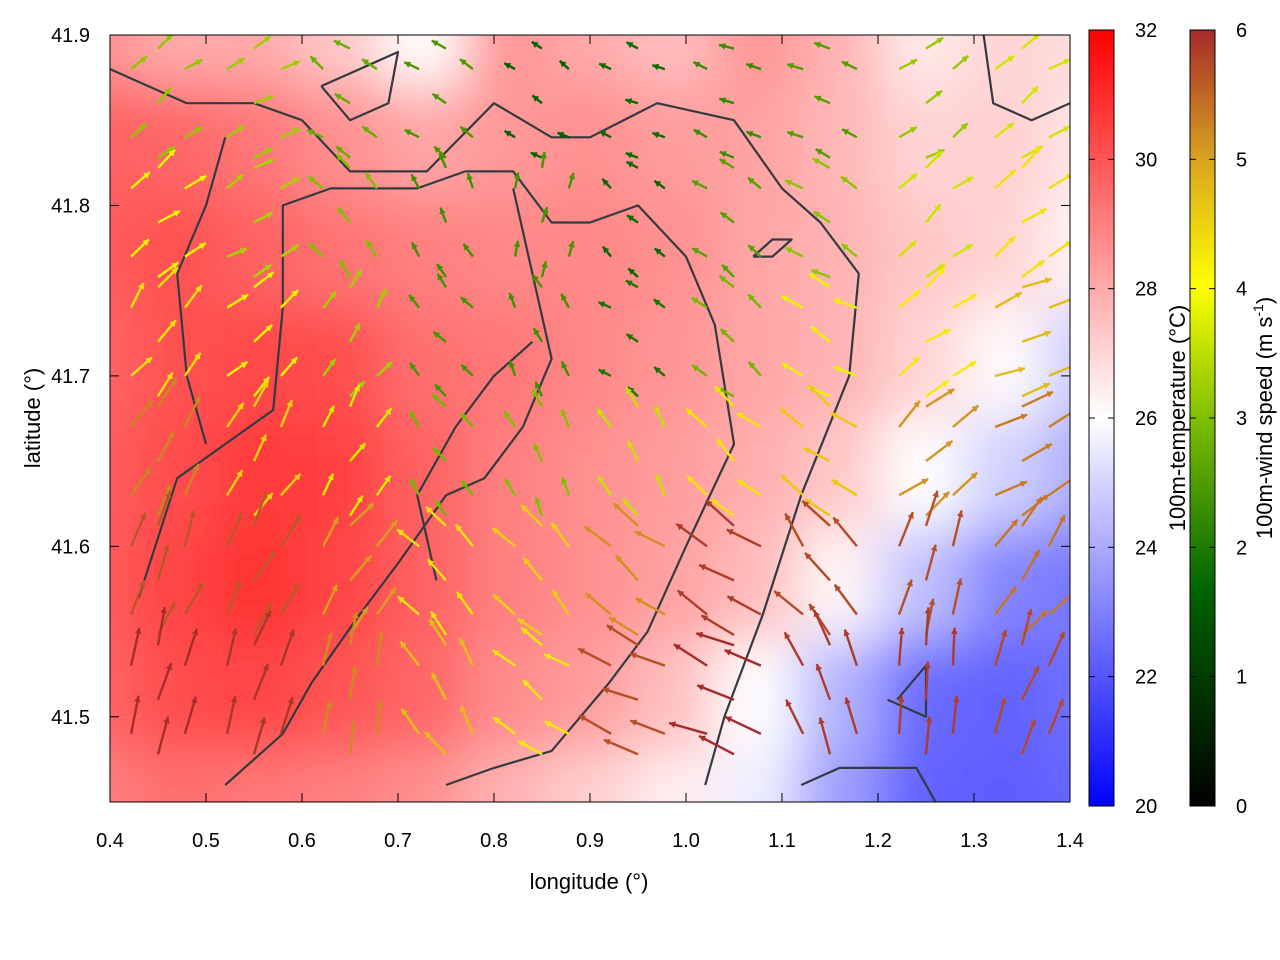 This screenshot has height=960, width=1280. I want to click on x-tick-label: 0.4, so click(110, 841).